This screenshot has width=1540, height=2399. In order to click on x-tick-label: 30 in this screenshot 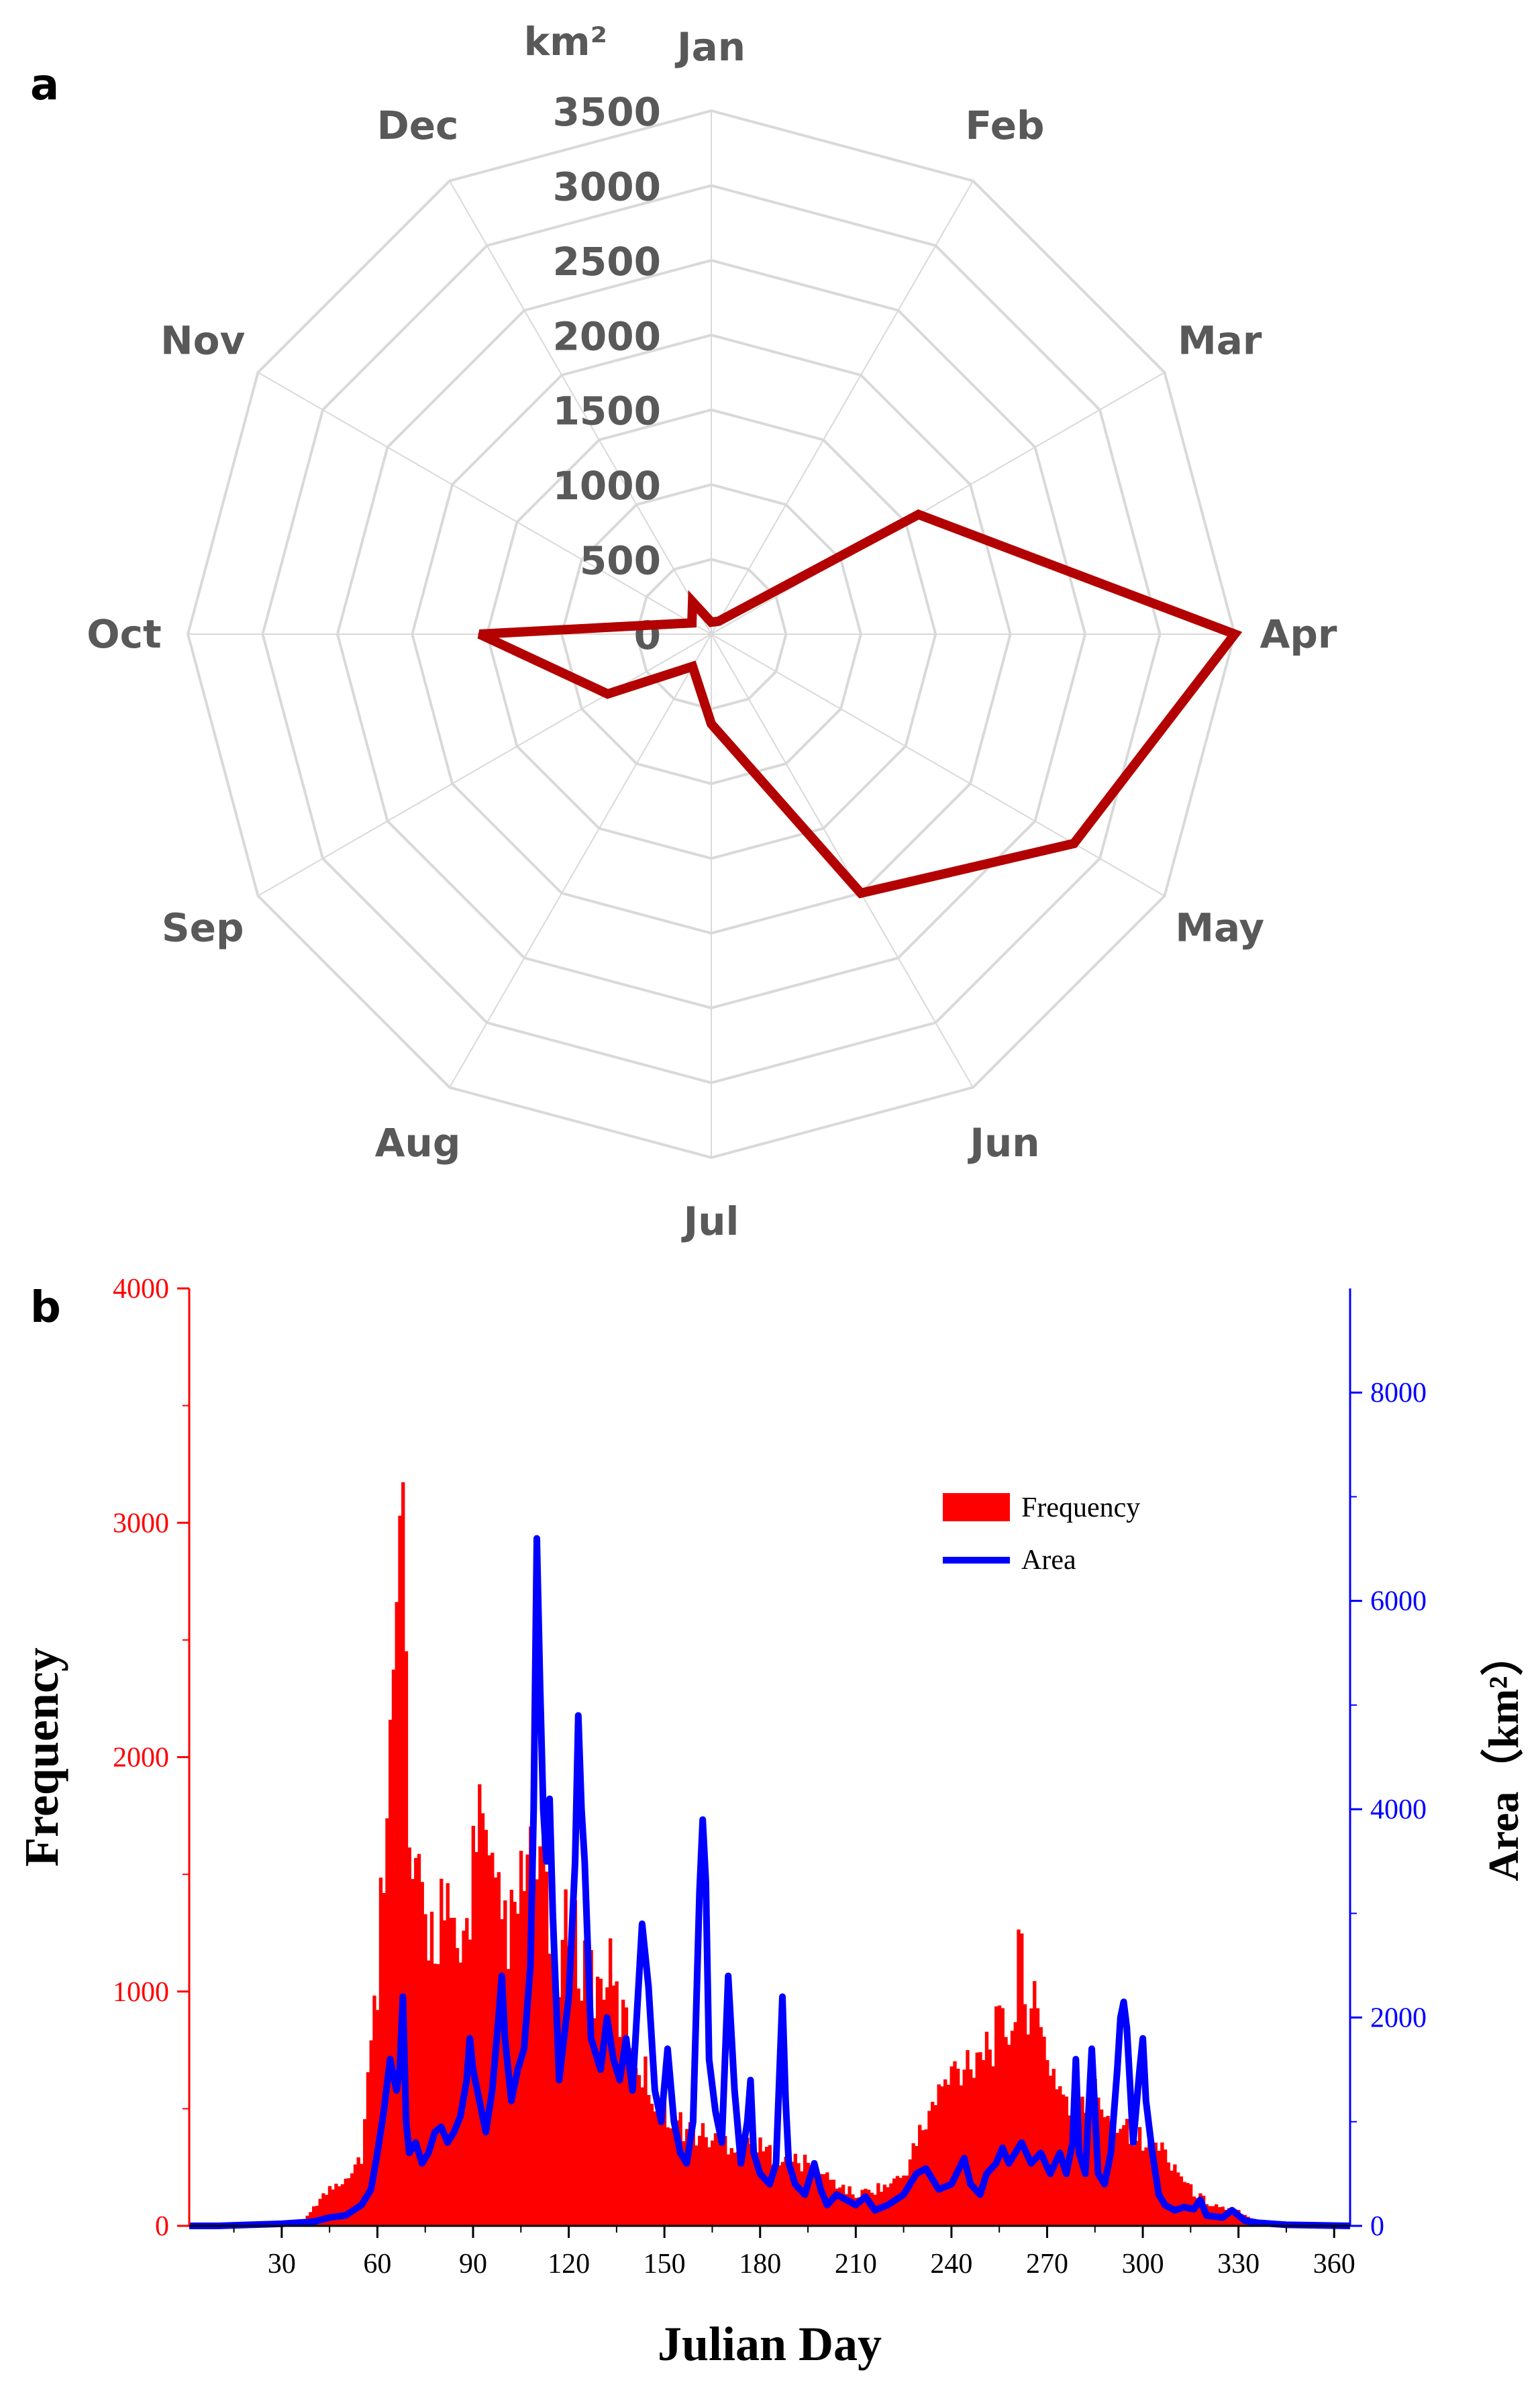, I will do `click(282, 2264)`.